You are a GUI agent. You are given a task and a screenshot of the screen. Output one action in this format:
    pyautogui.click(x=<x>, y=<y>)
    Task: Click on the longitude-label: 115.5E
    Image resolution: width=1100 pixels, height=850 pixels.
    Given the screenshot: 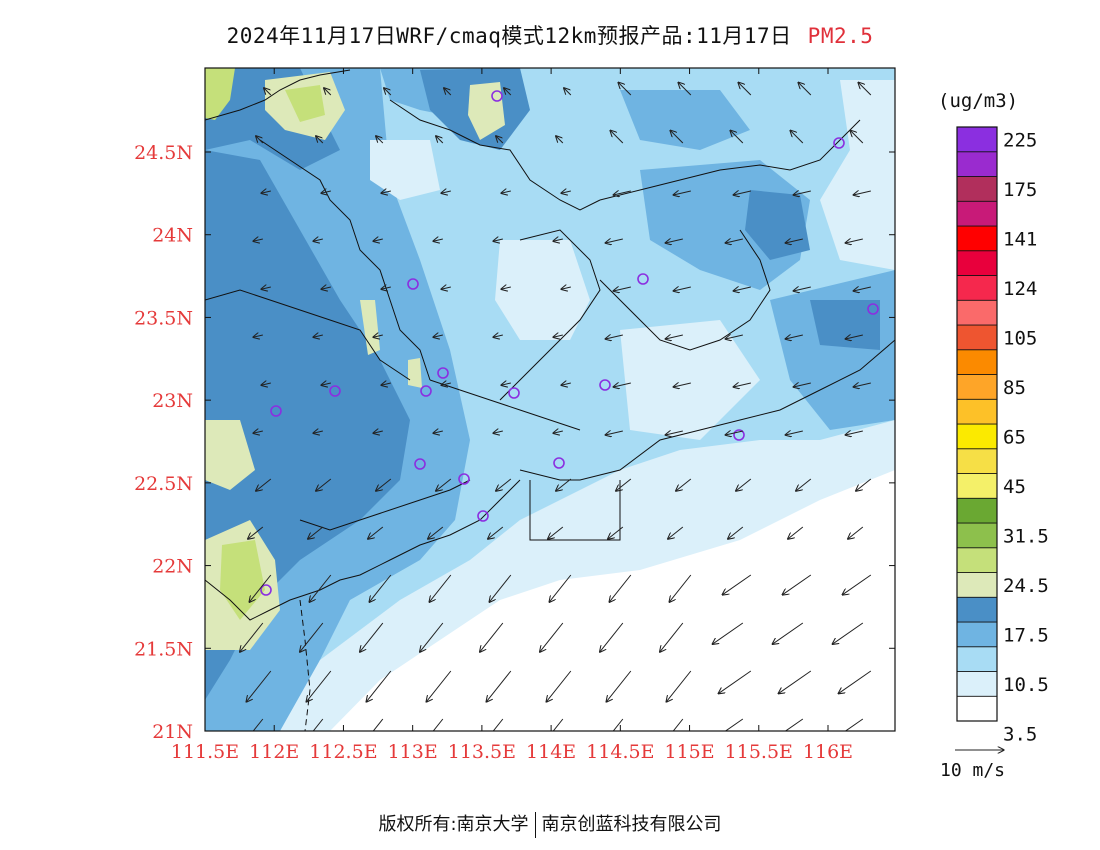 What is the action you would take?
    pyautogui.click(x=759, y=752)
    